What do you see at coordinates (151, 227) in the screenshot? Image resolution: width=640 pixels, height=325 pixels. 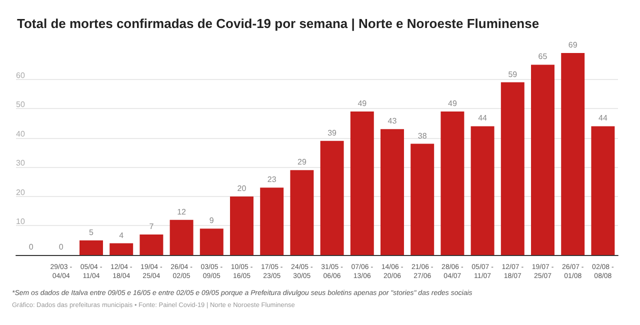 I see `data-label: 7` at bounding box center [151, 227].